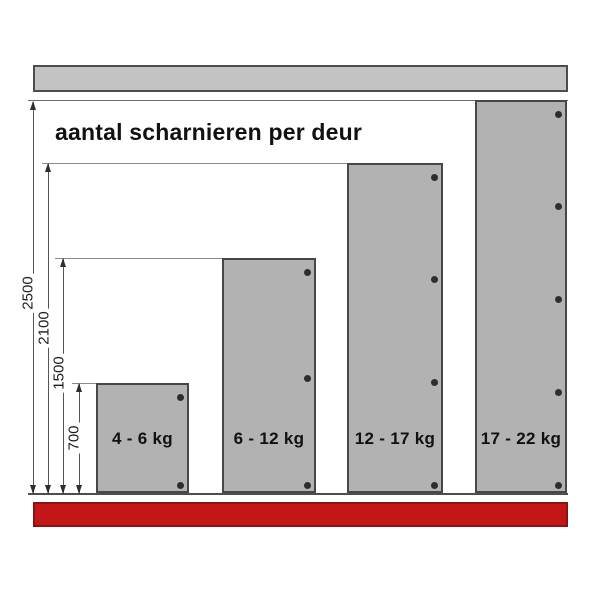  What do you see at coordinates (521, 438) in the screenshot?
I see `door-weight-label: 17 - 22 kg` at bounding box center [521, 438].